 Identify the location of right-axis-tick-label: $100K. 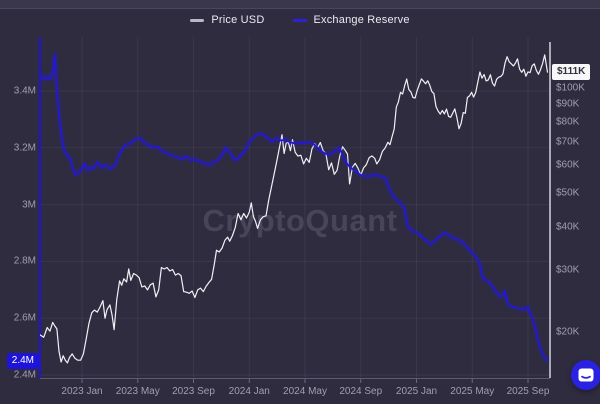
(570, 88).